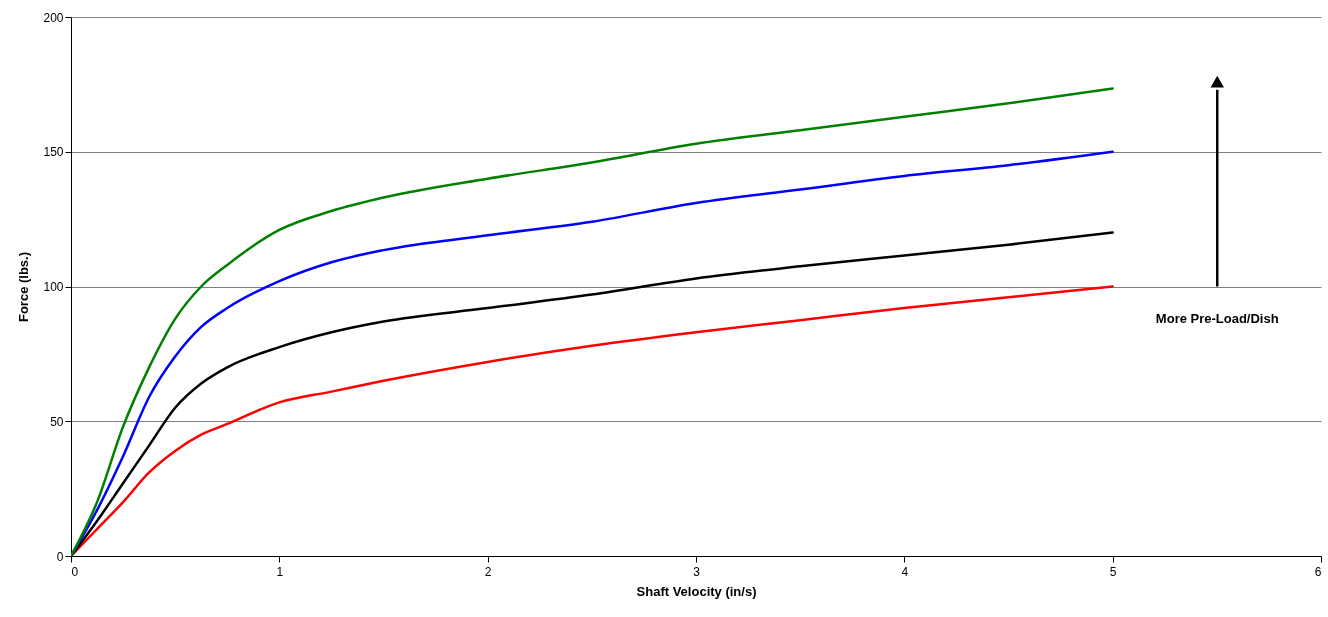 The image size is (1328, 617). Describe the element at coordinates (1217, 318) in the screenshot. I see `annotation: More Pre-Load/Dish` at that location.